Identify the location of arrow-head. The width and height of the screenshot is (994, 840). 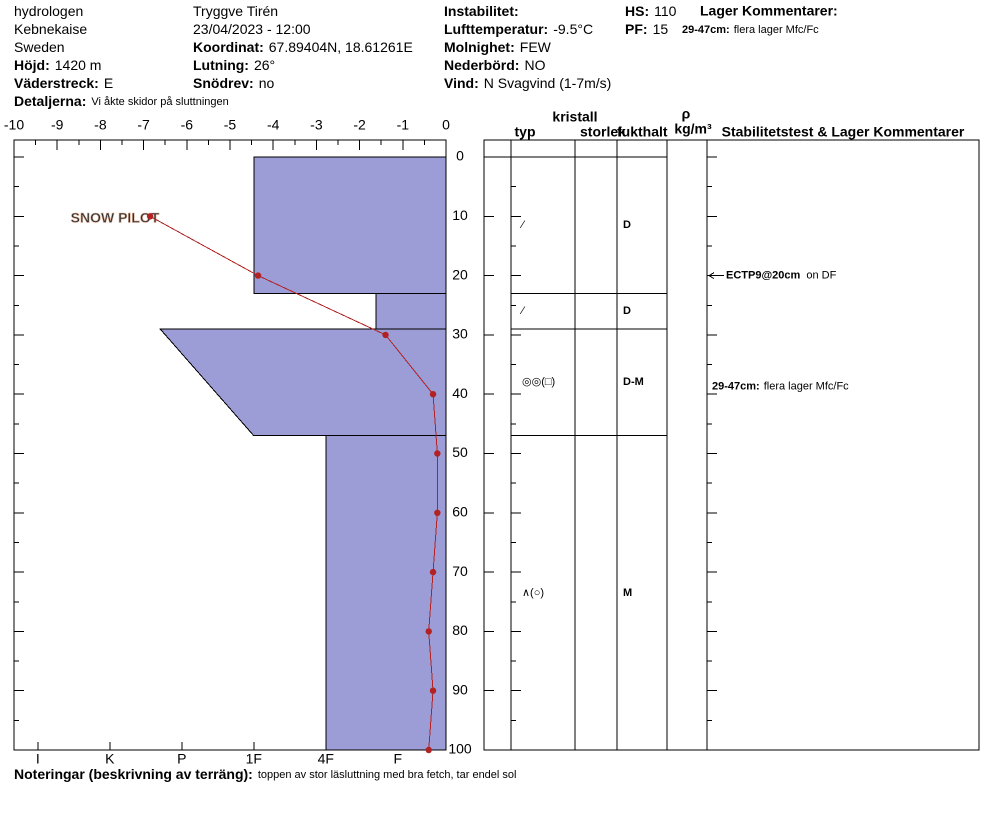
(711, 276).